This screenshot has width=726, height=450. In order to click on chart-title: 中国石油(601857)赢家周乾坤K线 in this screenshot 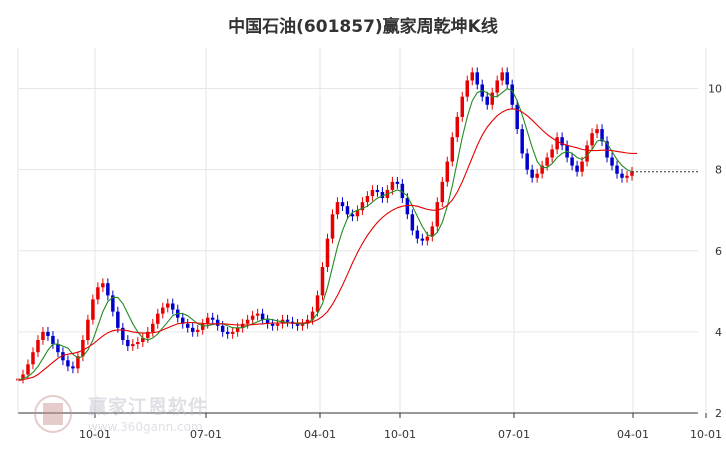, I will do `click(363, 27)`.